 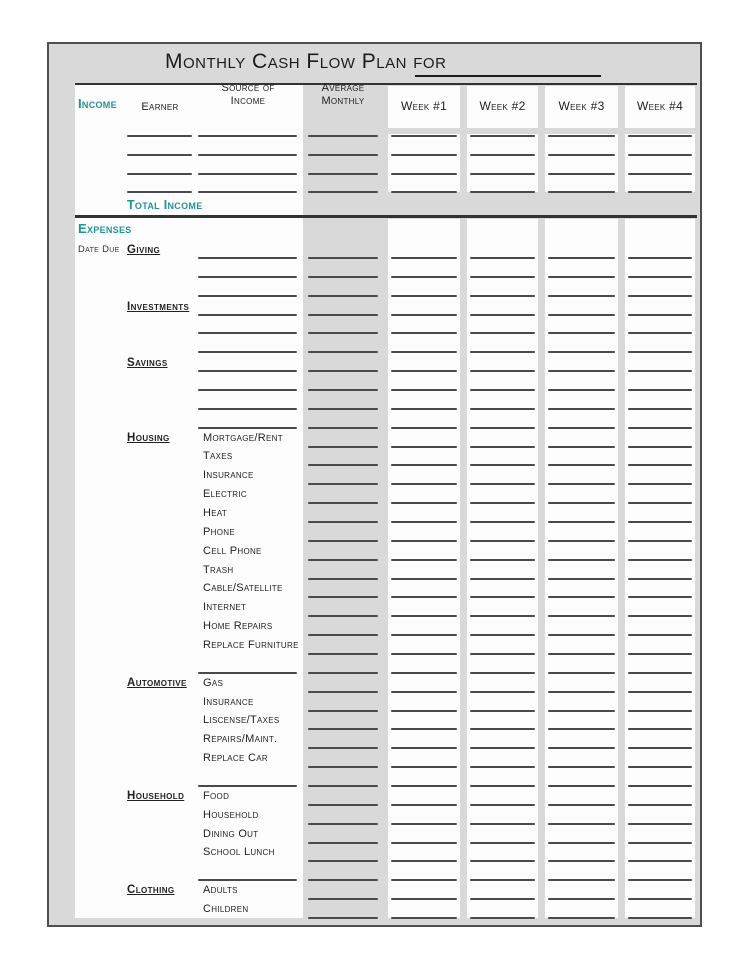 I want to click on income-week1-field, so click(x=424, y=136).